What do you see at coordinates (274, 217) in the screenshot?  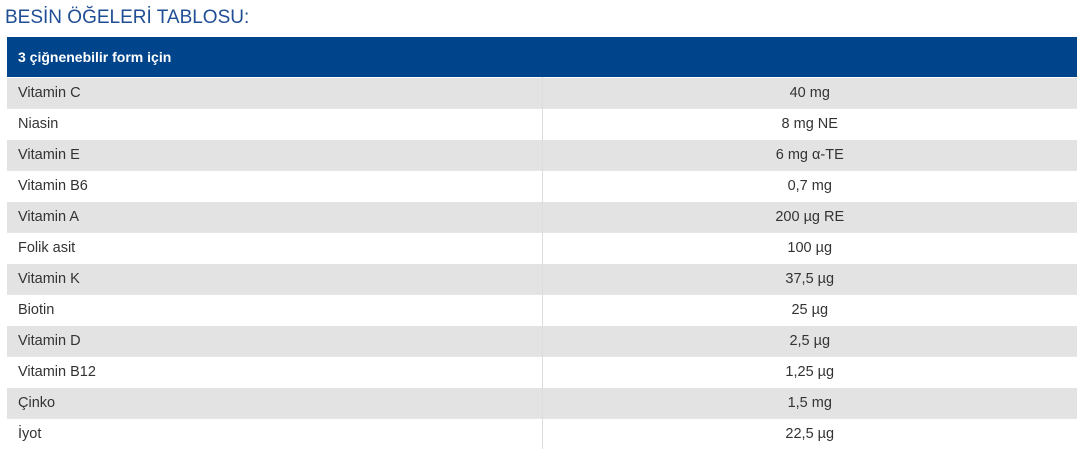 I see `nutrient-name: Vitamin A` at bounding box center [274, 217].